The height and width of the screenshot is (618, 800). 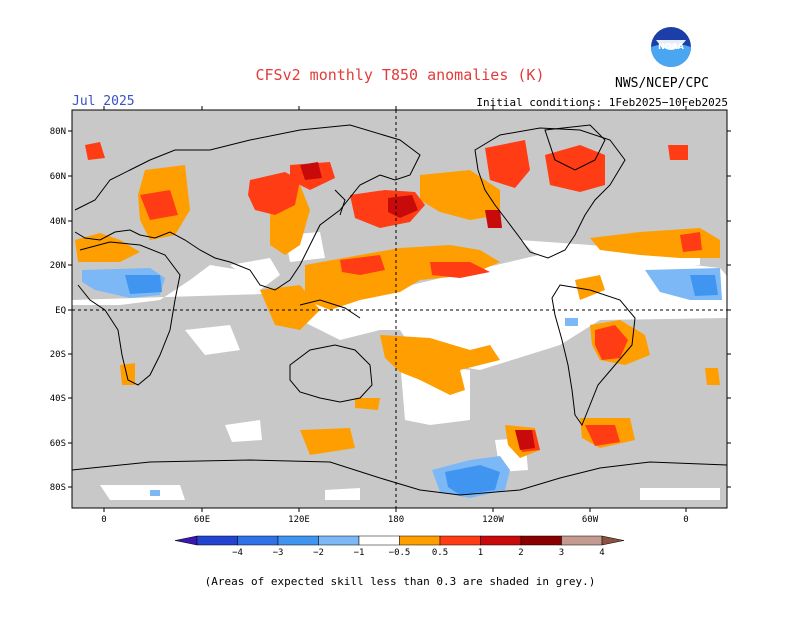 What do you see at coordinates (400, 75) in the screenshot?
I see `figure-title: CFSv2 monthly T850 anomalies (K)` at bounding box center [400, 75].